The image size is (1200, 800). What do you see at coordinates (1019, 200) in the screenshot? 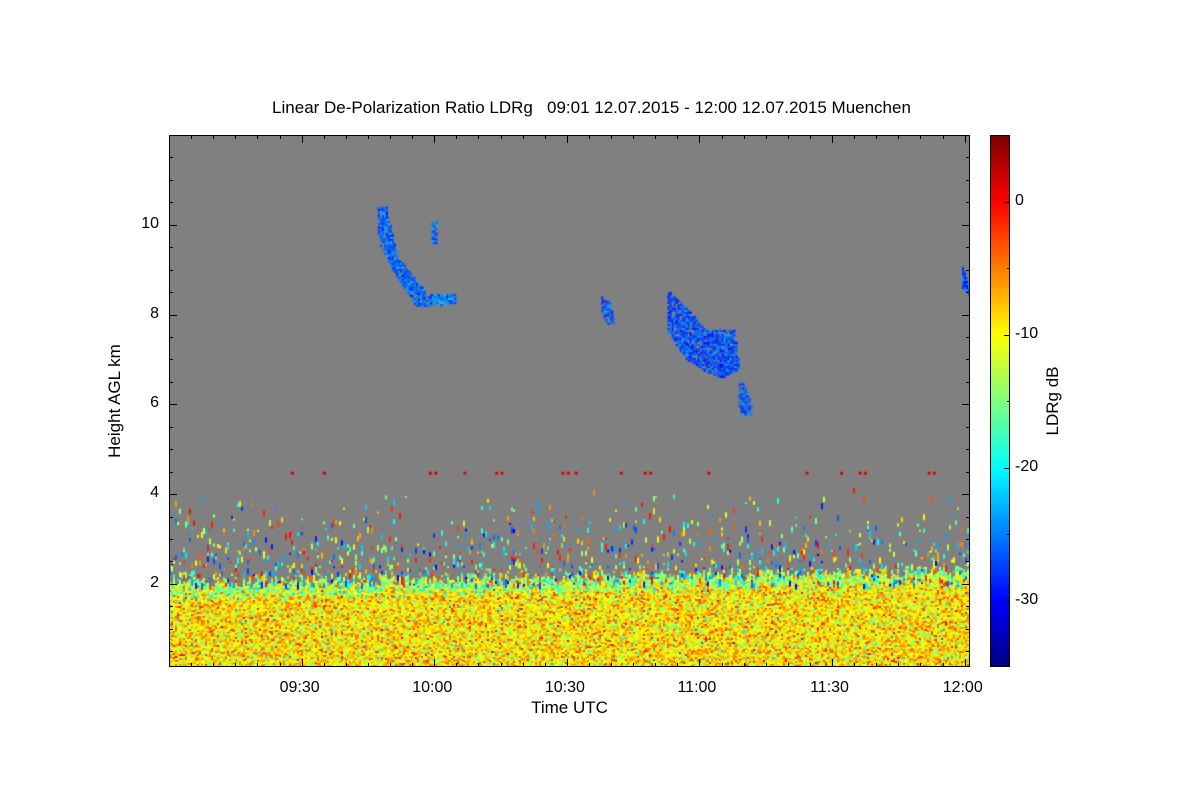
I see `colorbar-tick-label: 0` at bounding box center [1019, 200].